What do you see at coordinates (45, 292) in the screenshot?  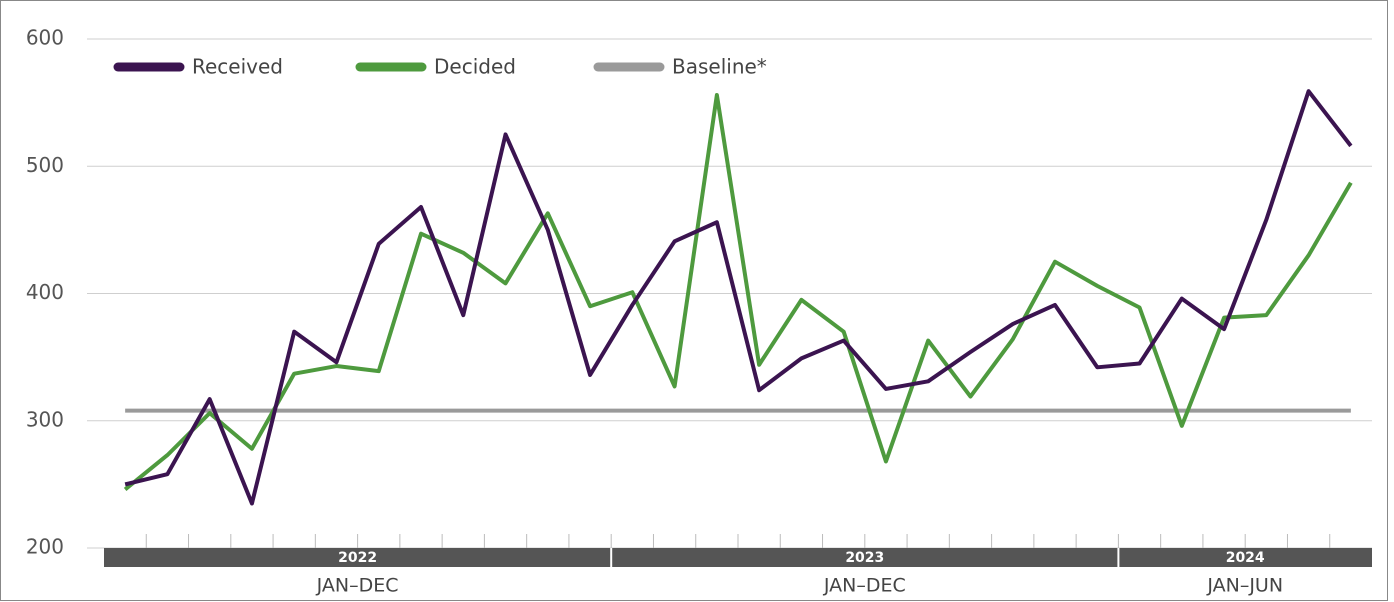 I see `y-tick-label: 400` at bounding box center [45, 292].